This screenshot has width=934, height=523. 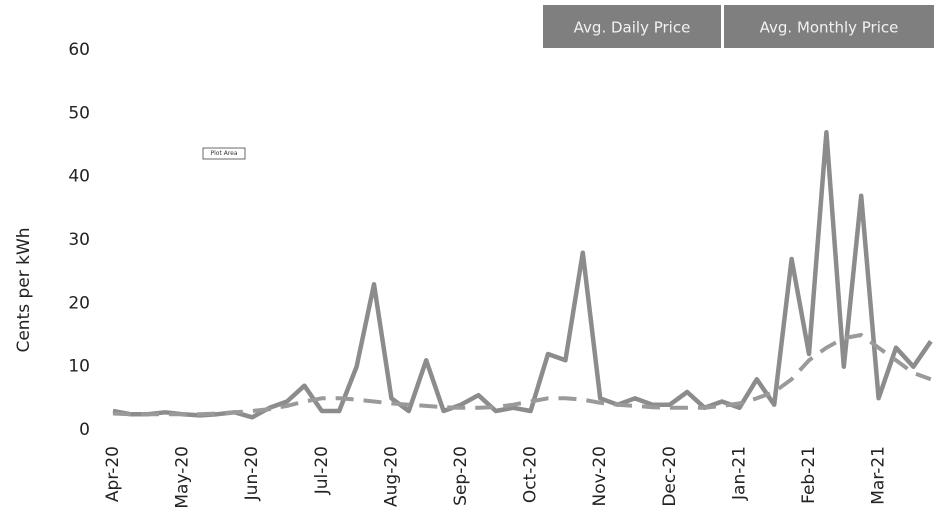 I want to click on y-tick-label: 30, so click(x=79, y=240).